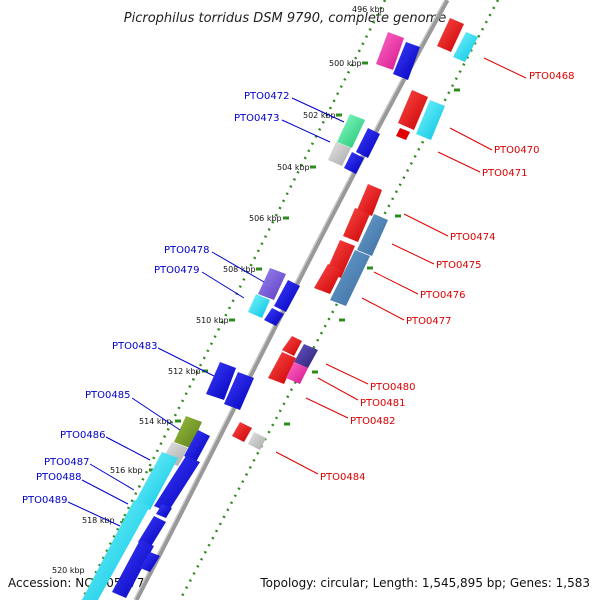 The width and height of the screenshot is (600, 600). What do you see at coordinates (516, 150) in the screenshot?
I see `gene-label-pto0470: PTO0470` at bounding box center [516, 150].